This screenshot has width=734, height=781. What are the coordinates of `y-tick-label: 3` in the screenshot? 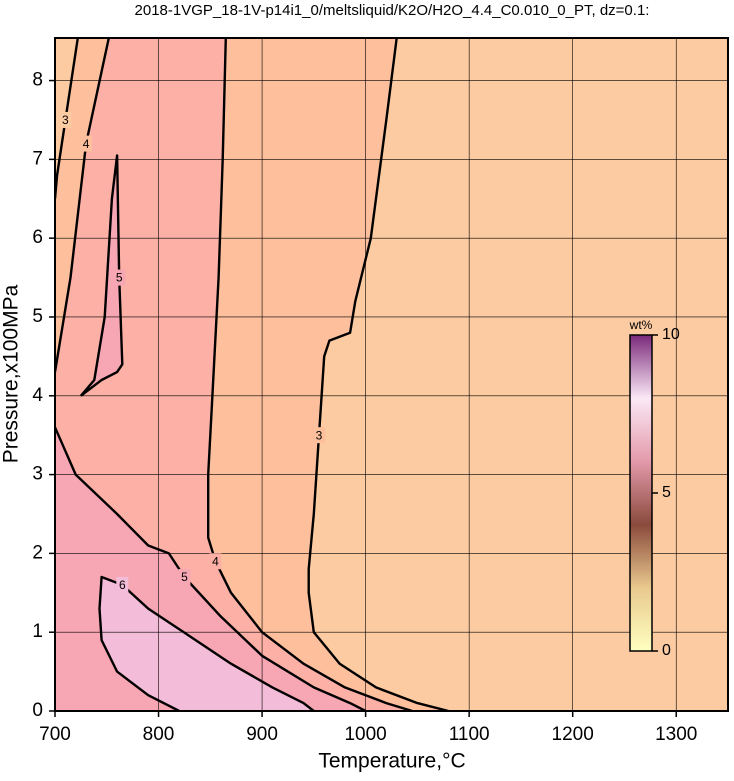 It's located at (37, 474).